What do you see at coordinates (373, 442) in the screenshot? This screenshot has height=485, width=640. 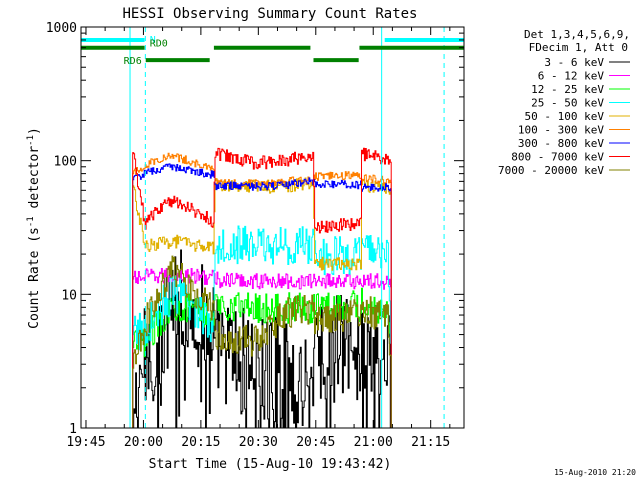 I see `x-tick-label: 21:00` at bounding box center [373, 442].